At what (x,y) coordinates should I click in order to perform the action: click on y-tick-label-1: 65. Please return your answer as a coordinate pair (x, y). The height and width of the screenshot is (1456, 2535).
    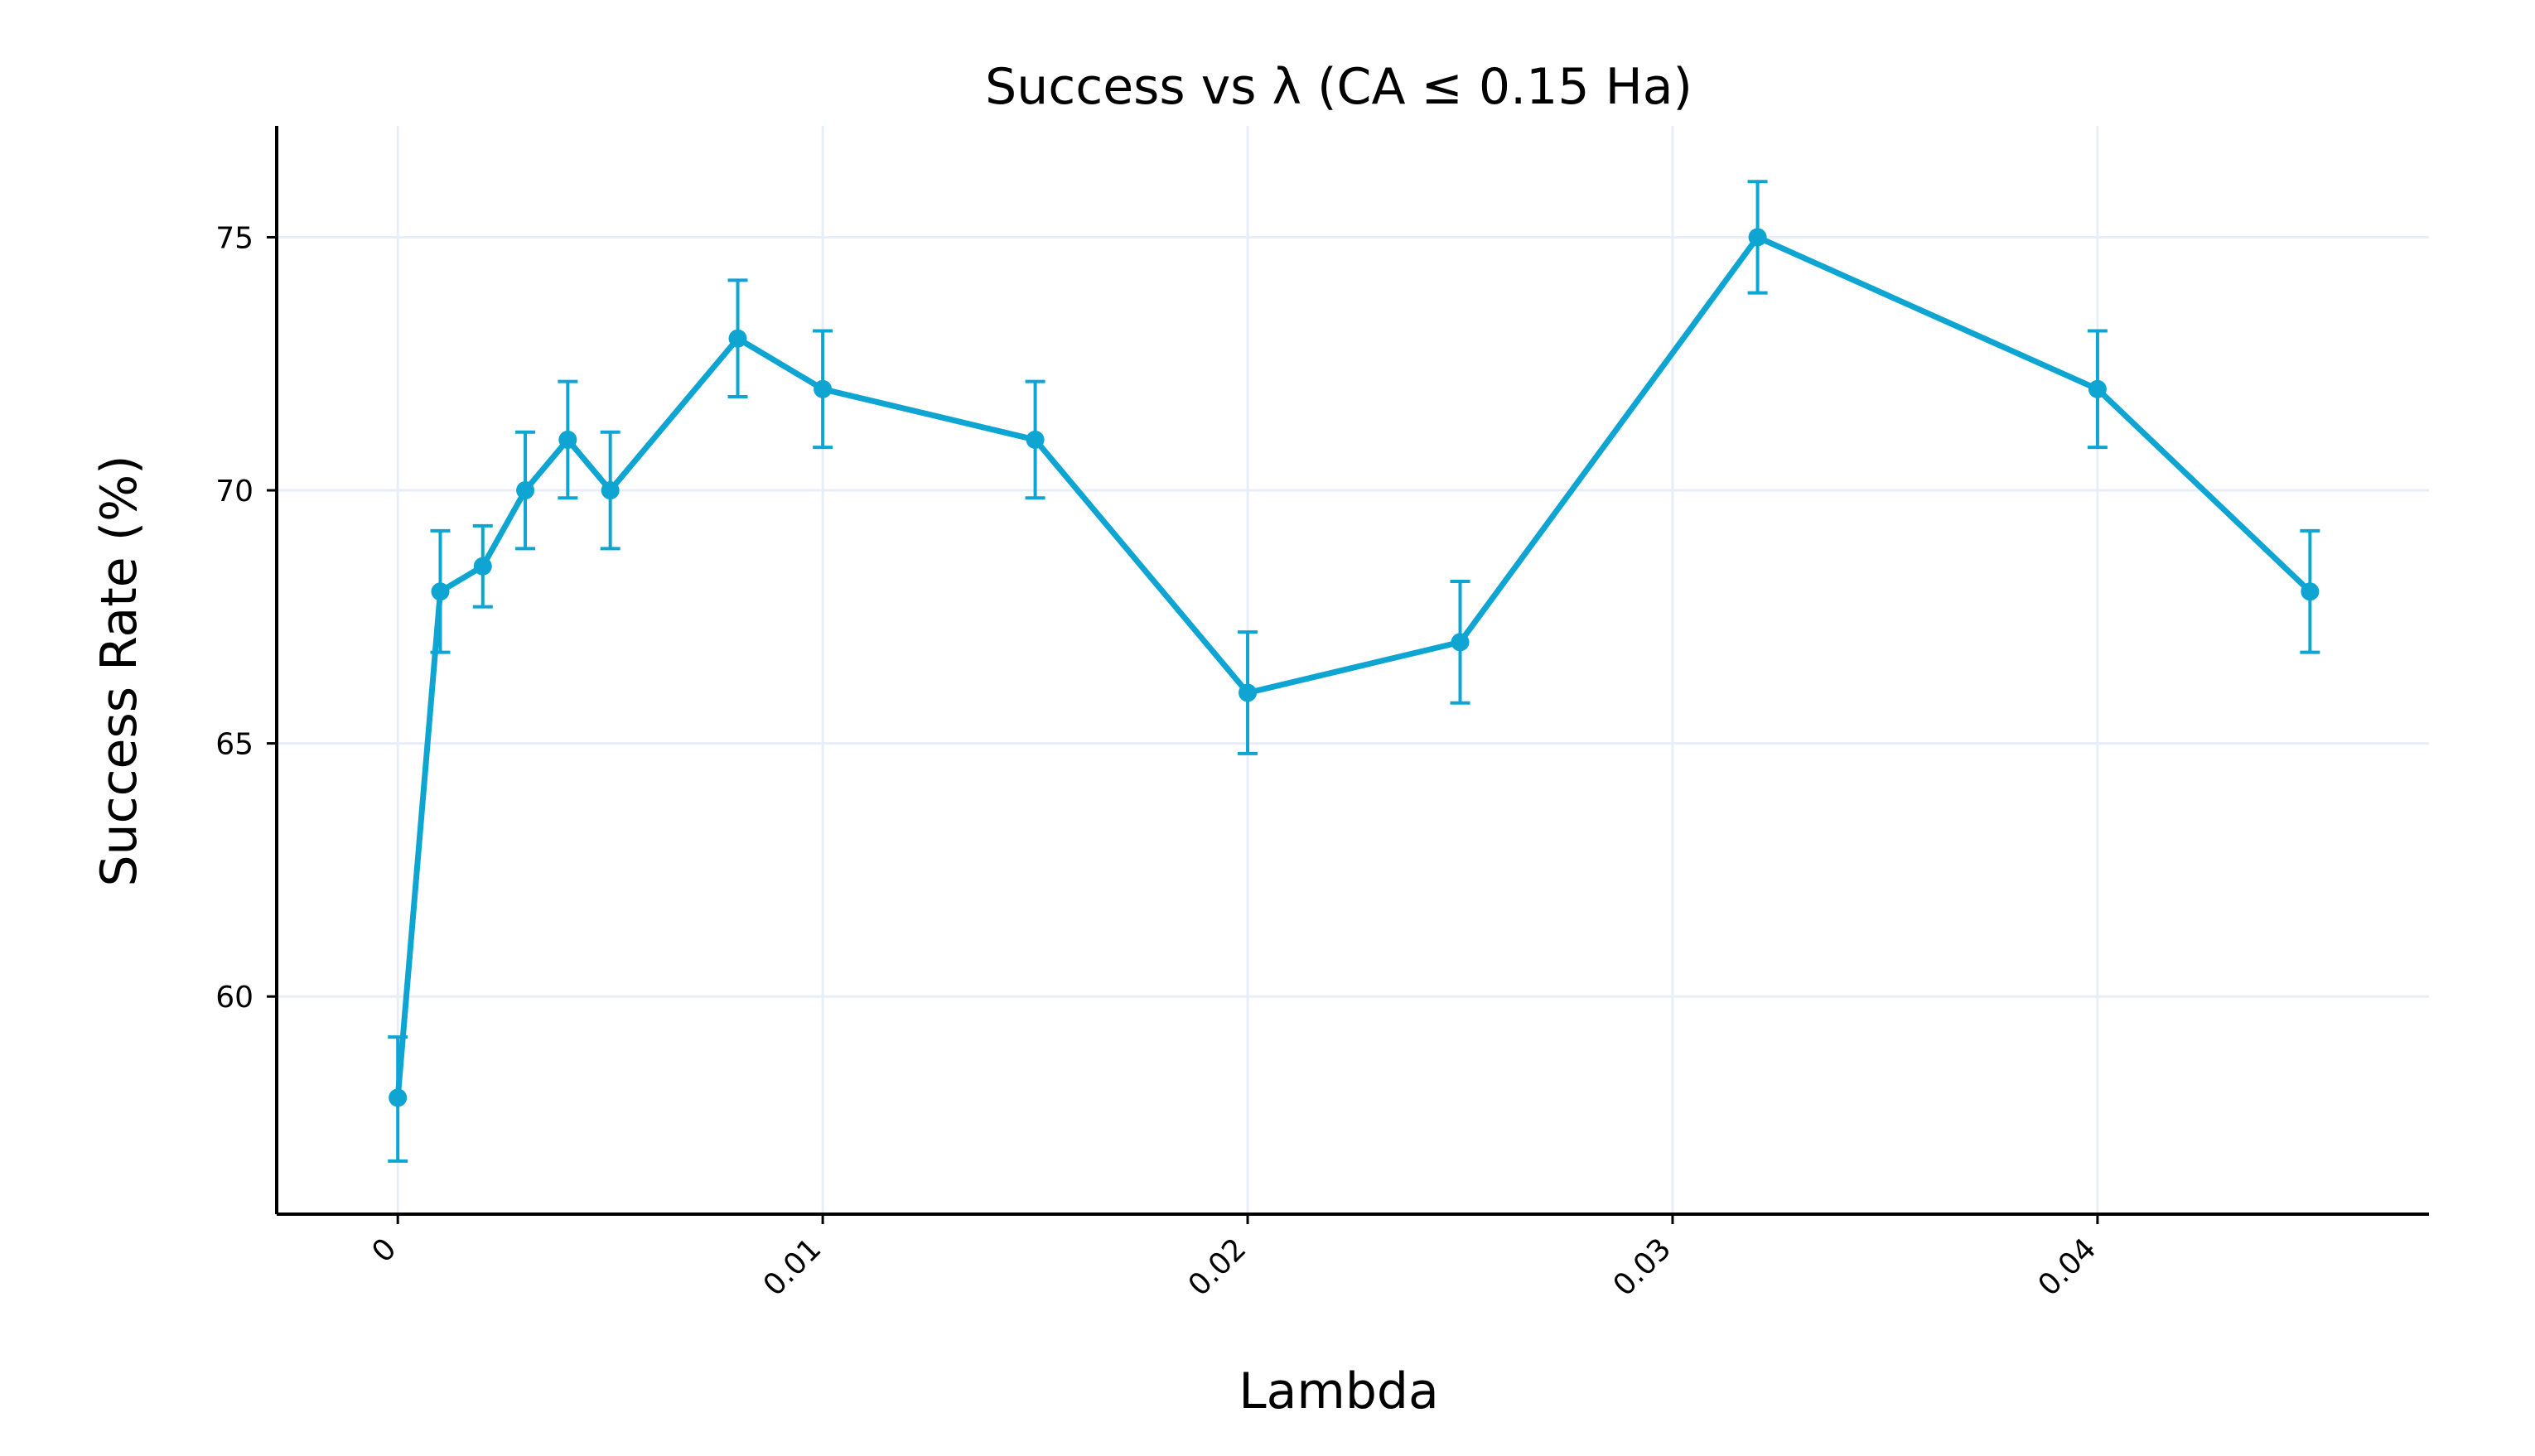
    Looking at the image, I should click on (234, 745).